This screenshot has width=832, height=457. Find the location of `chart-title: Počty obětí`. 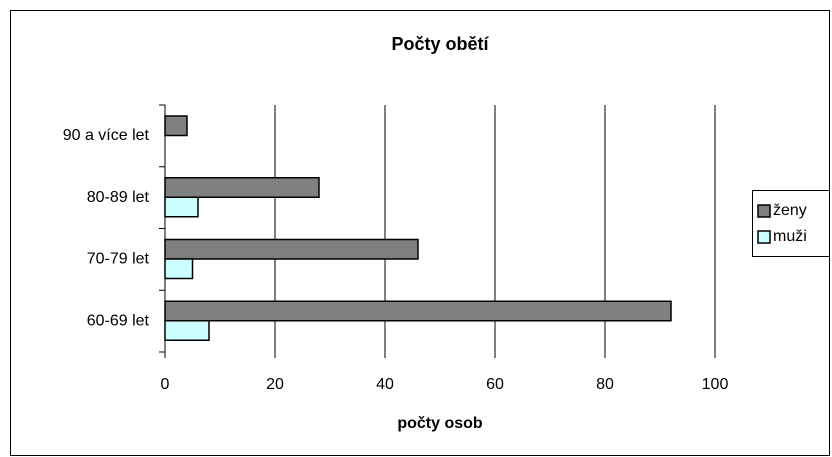

chart-title: Počty obětí is located at coordinates (440, 44).